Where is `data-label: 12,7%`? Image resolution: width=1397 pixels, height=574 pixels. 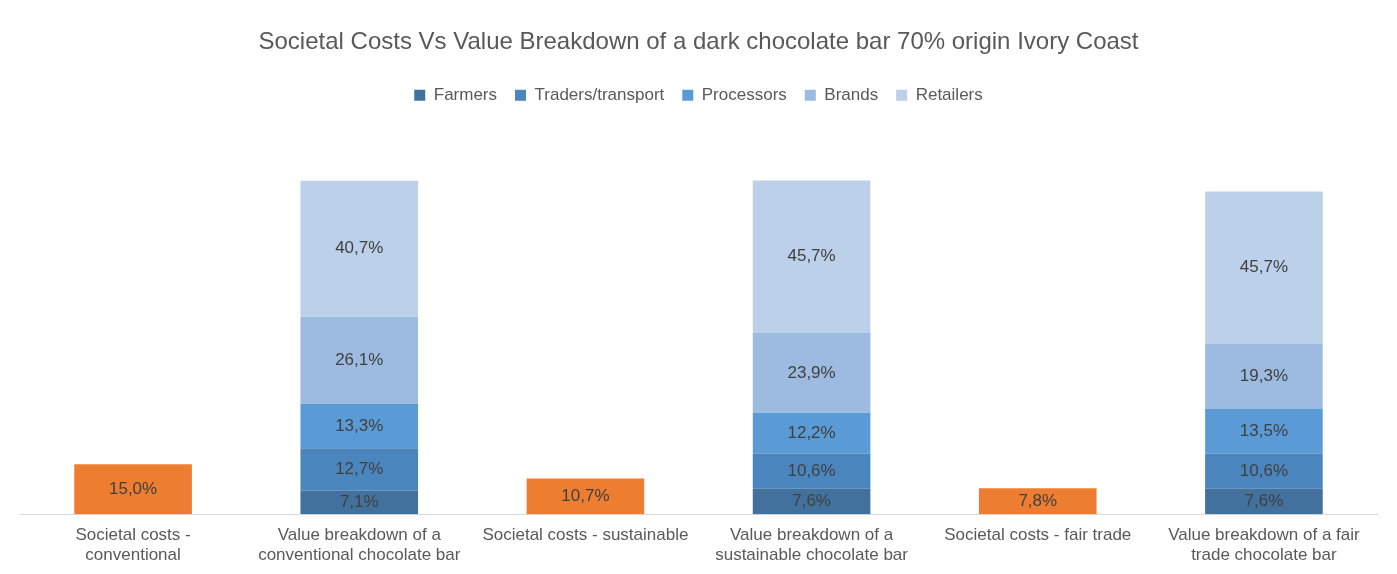 data-label: 12,7% is located at coordinates (359, 469).